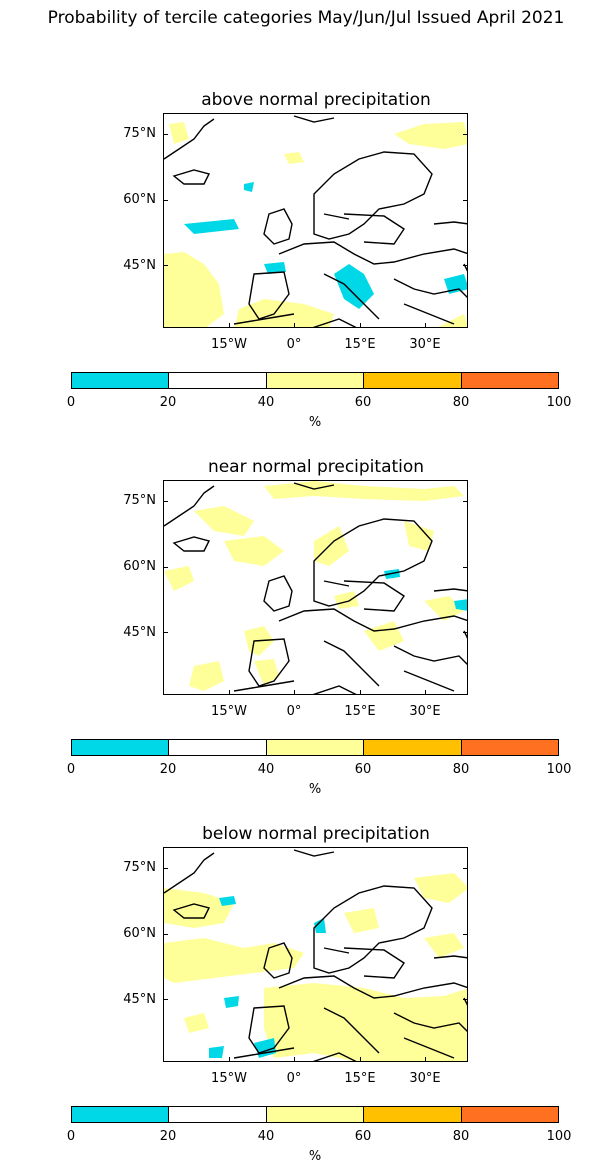 The width and height of the screenshot is (612, 1174). Describe the element at coordinates (316, 834) in the screenshot. I see `panel-title-below: below normal precipitation` at that location.